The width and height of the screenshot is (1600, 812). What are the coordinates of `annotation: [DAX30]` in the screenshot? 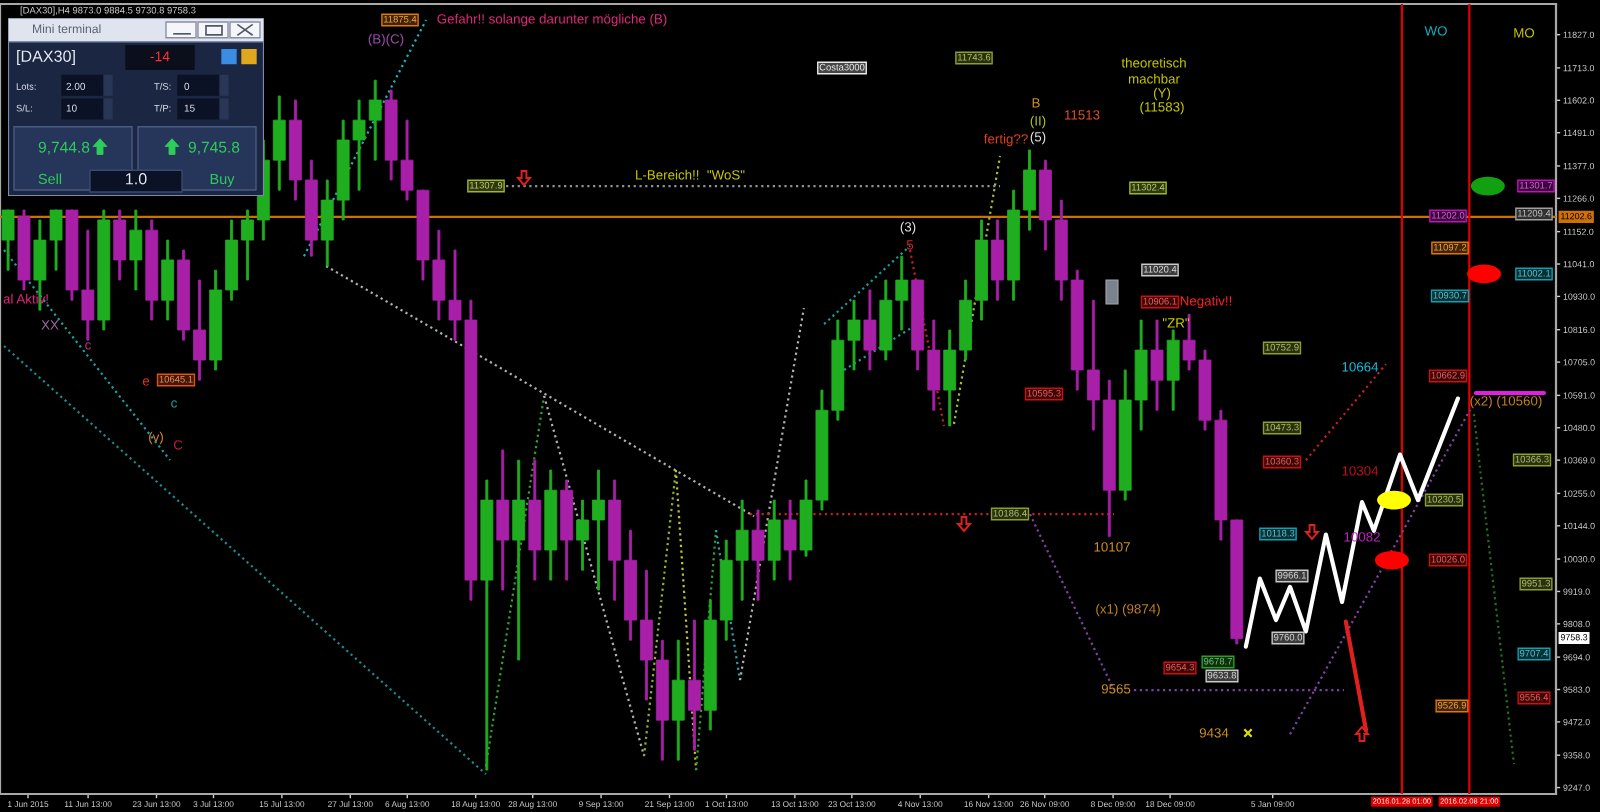 It's located at (46, 58).